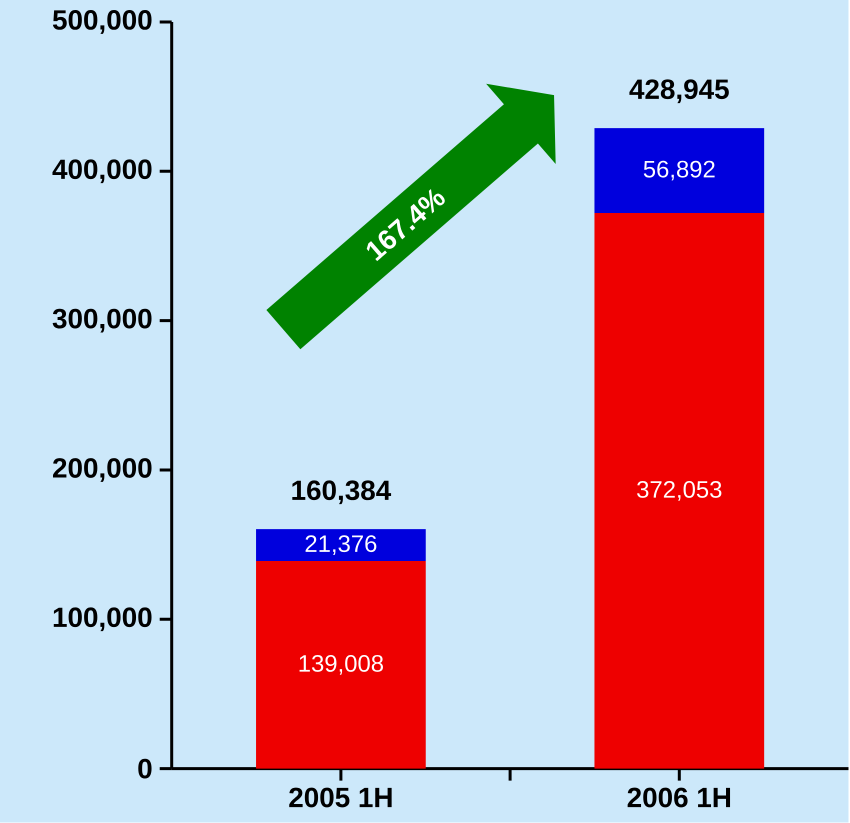  I want to click on y-tick-label: 200,000, so click(102, 470).